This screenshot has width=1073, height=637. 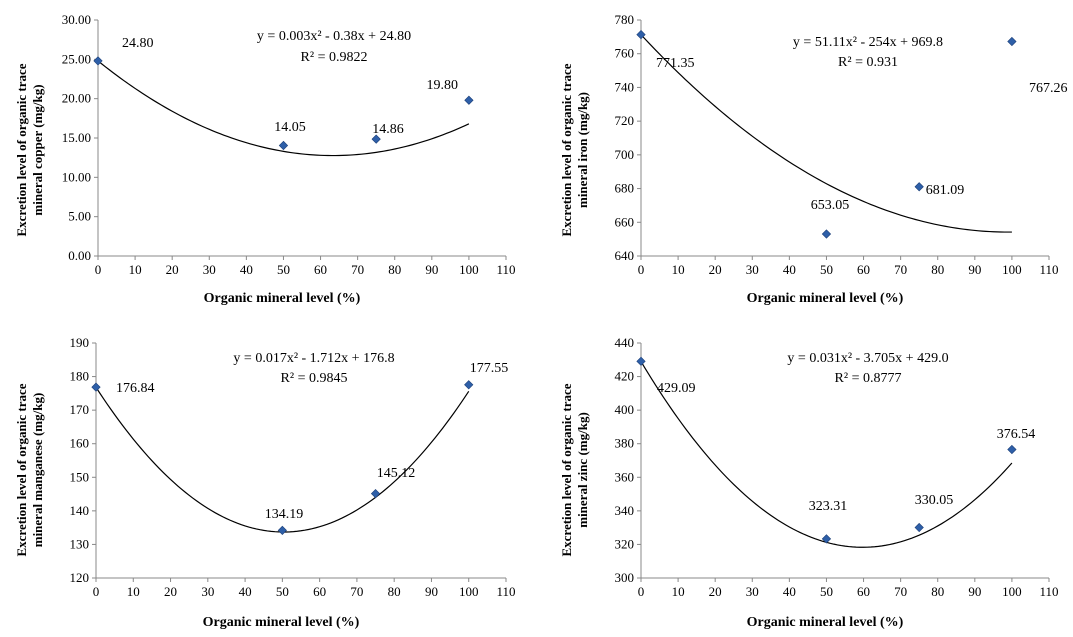 What do you see at coordinates (676, 388) in the screenshot?
I see `data-label: 429.09` at bounding box center [676, 388].